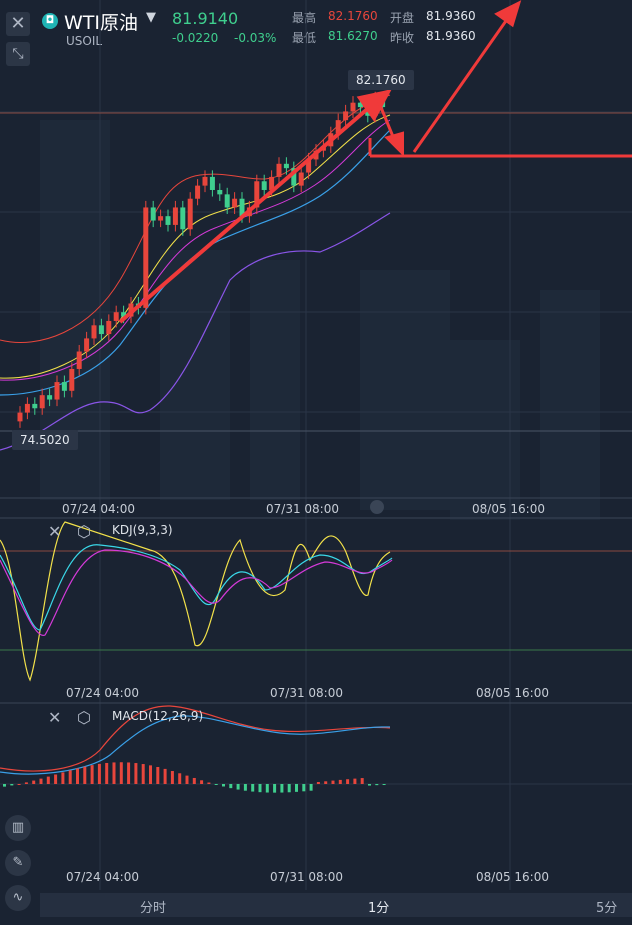  Describe the element at coordinates (451, 16) in the screenshot. I see `open-value: 81.9360` at that location.